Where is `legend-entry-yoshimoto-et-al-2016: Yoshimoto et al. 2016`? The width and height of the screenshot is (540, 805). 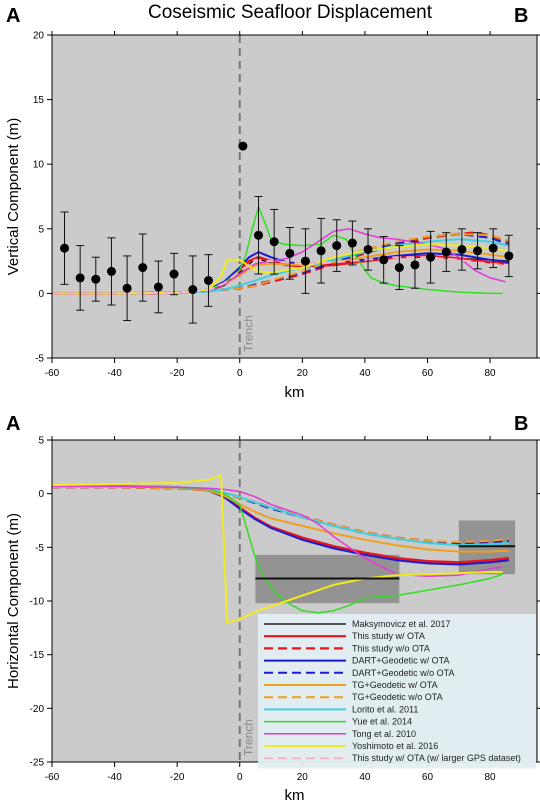 legend-entry-yoshimoto-et-al-2016: Yoshimoto et al. 2016 is located at coordinates (395, 746).